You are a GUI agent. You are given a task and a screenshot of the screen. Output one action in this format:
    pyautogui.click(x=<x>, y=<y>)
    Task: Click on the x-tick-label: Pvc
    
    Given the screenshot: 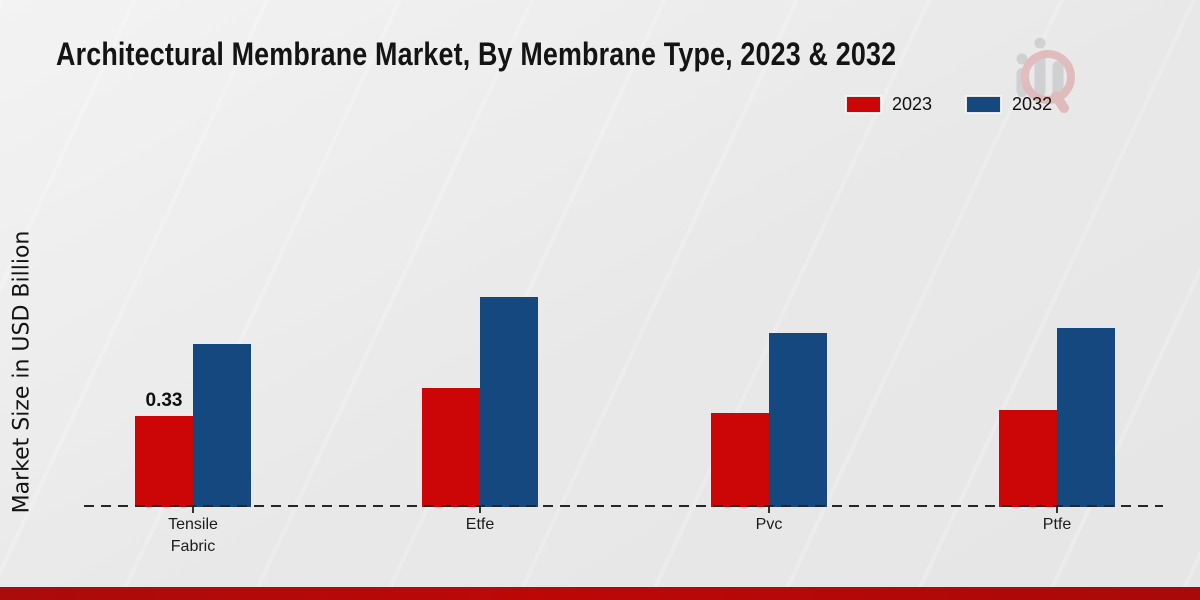 What is the action you would take?
    pyautogui.click(x=769, y=524)
    